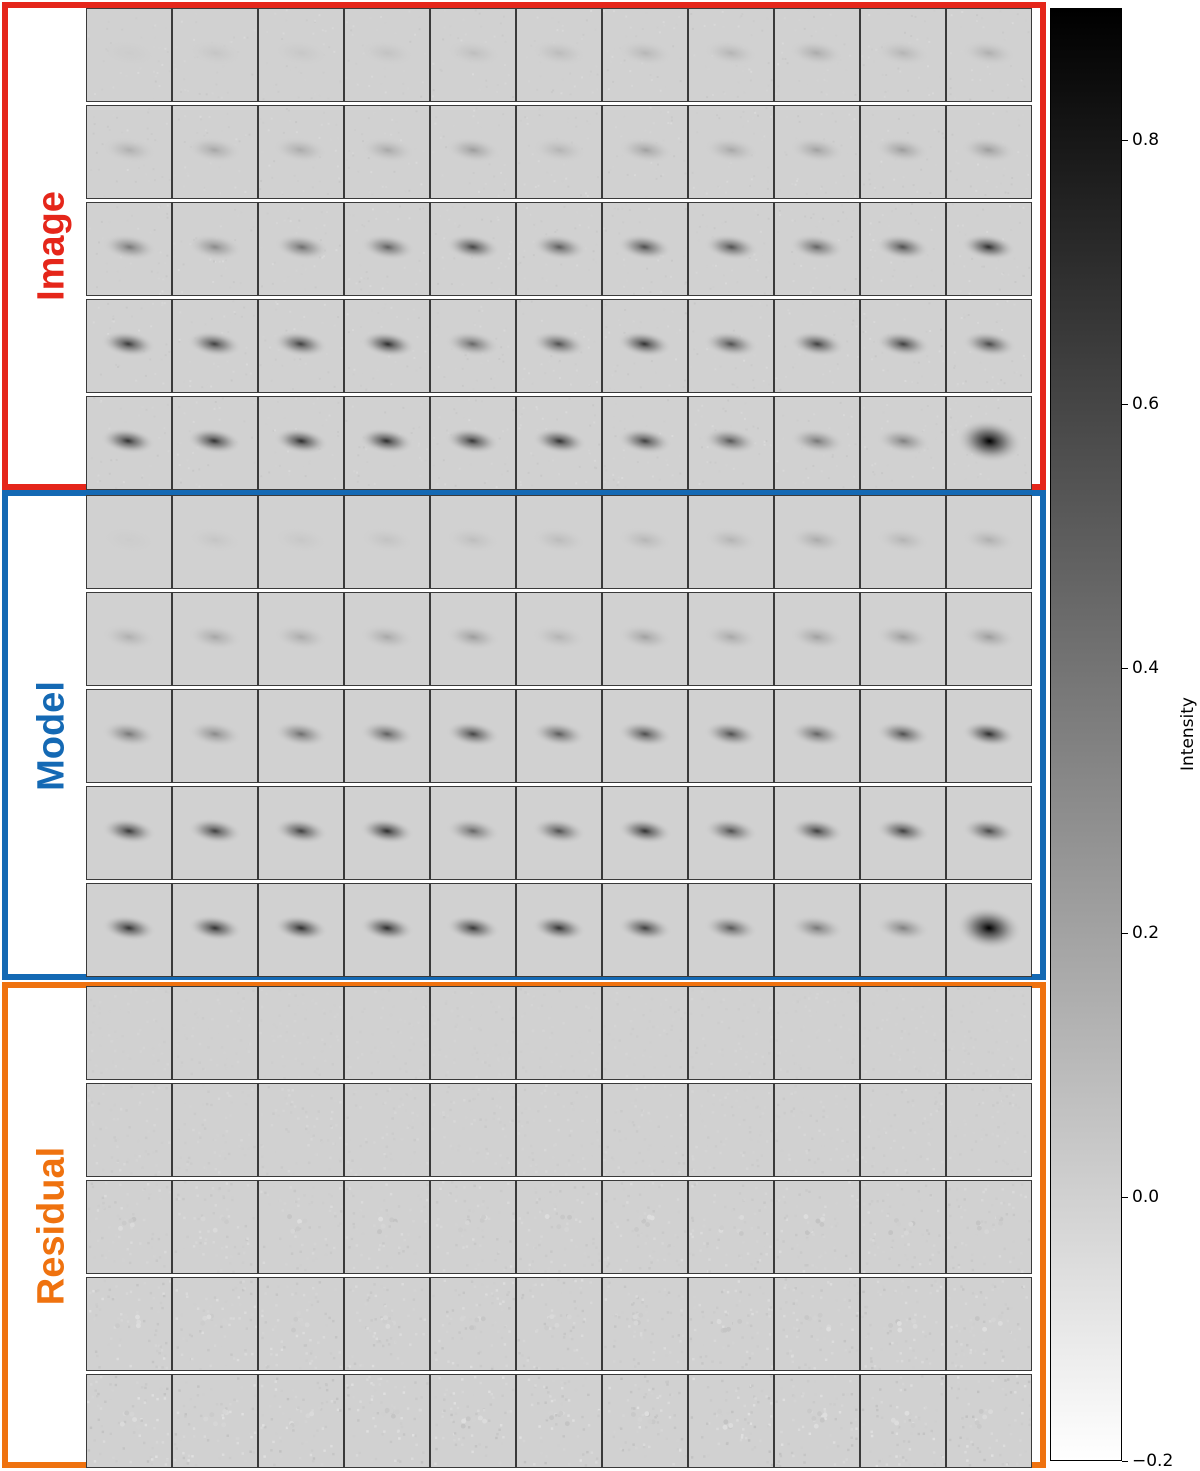 The image size is (1200, 1471). Describe the element at coordinates (1125, 933) in the screenshot. I see `colorbar-tick` at that location.